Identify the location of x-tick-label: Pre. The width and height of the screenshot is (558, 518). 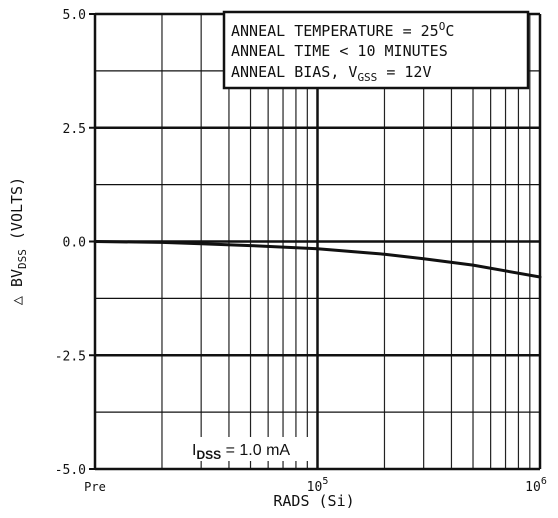
(95, 487).